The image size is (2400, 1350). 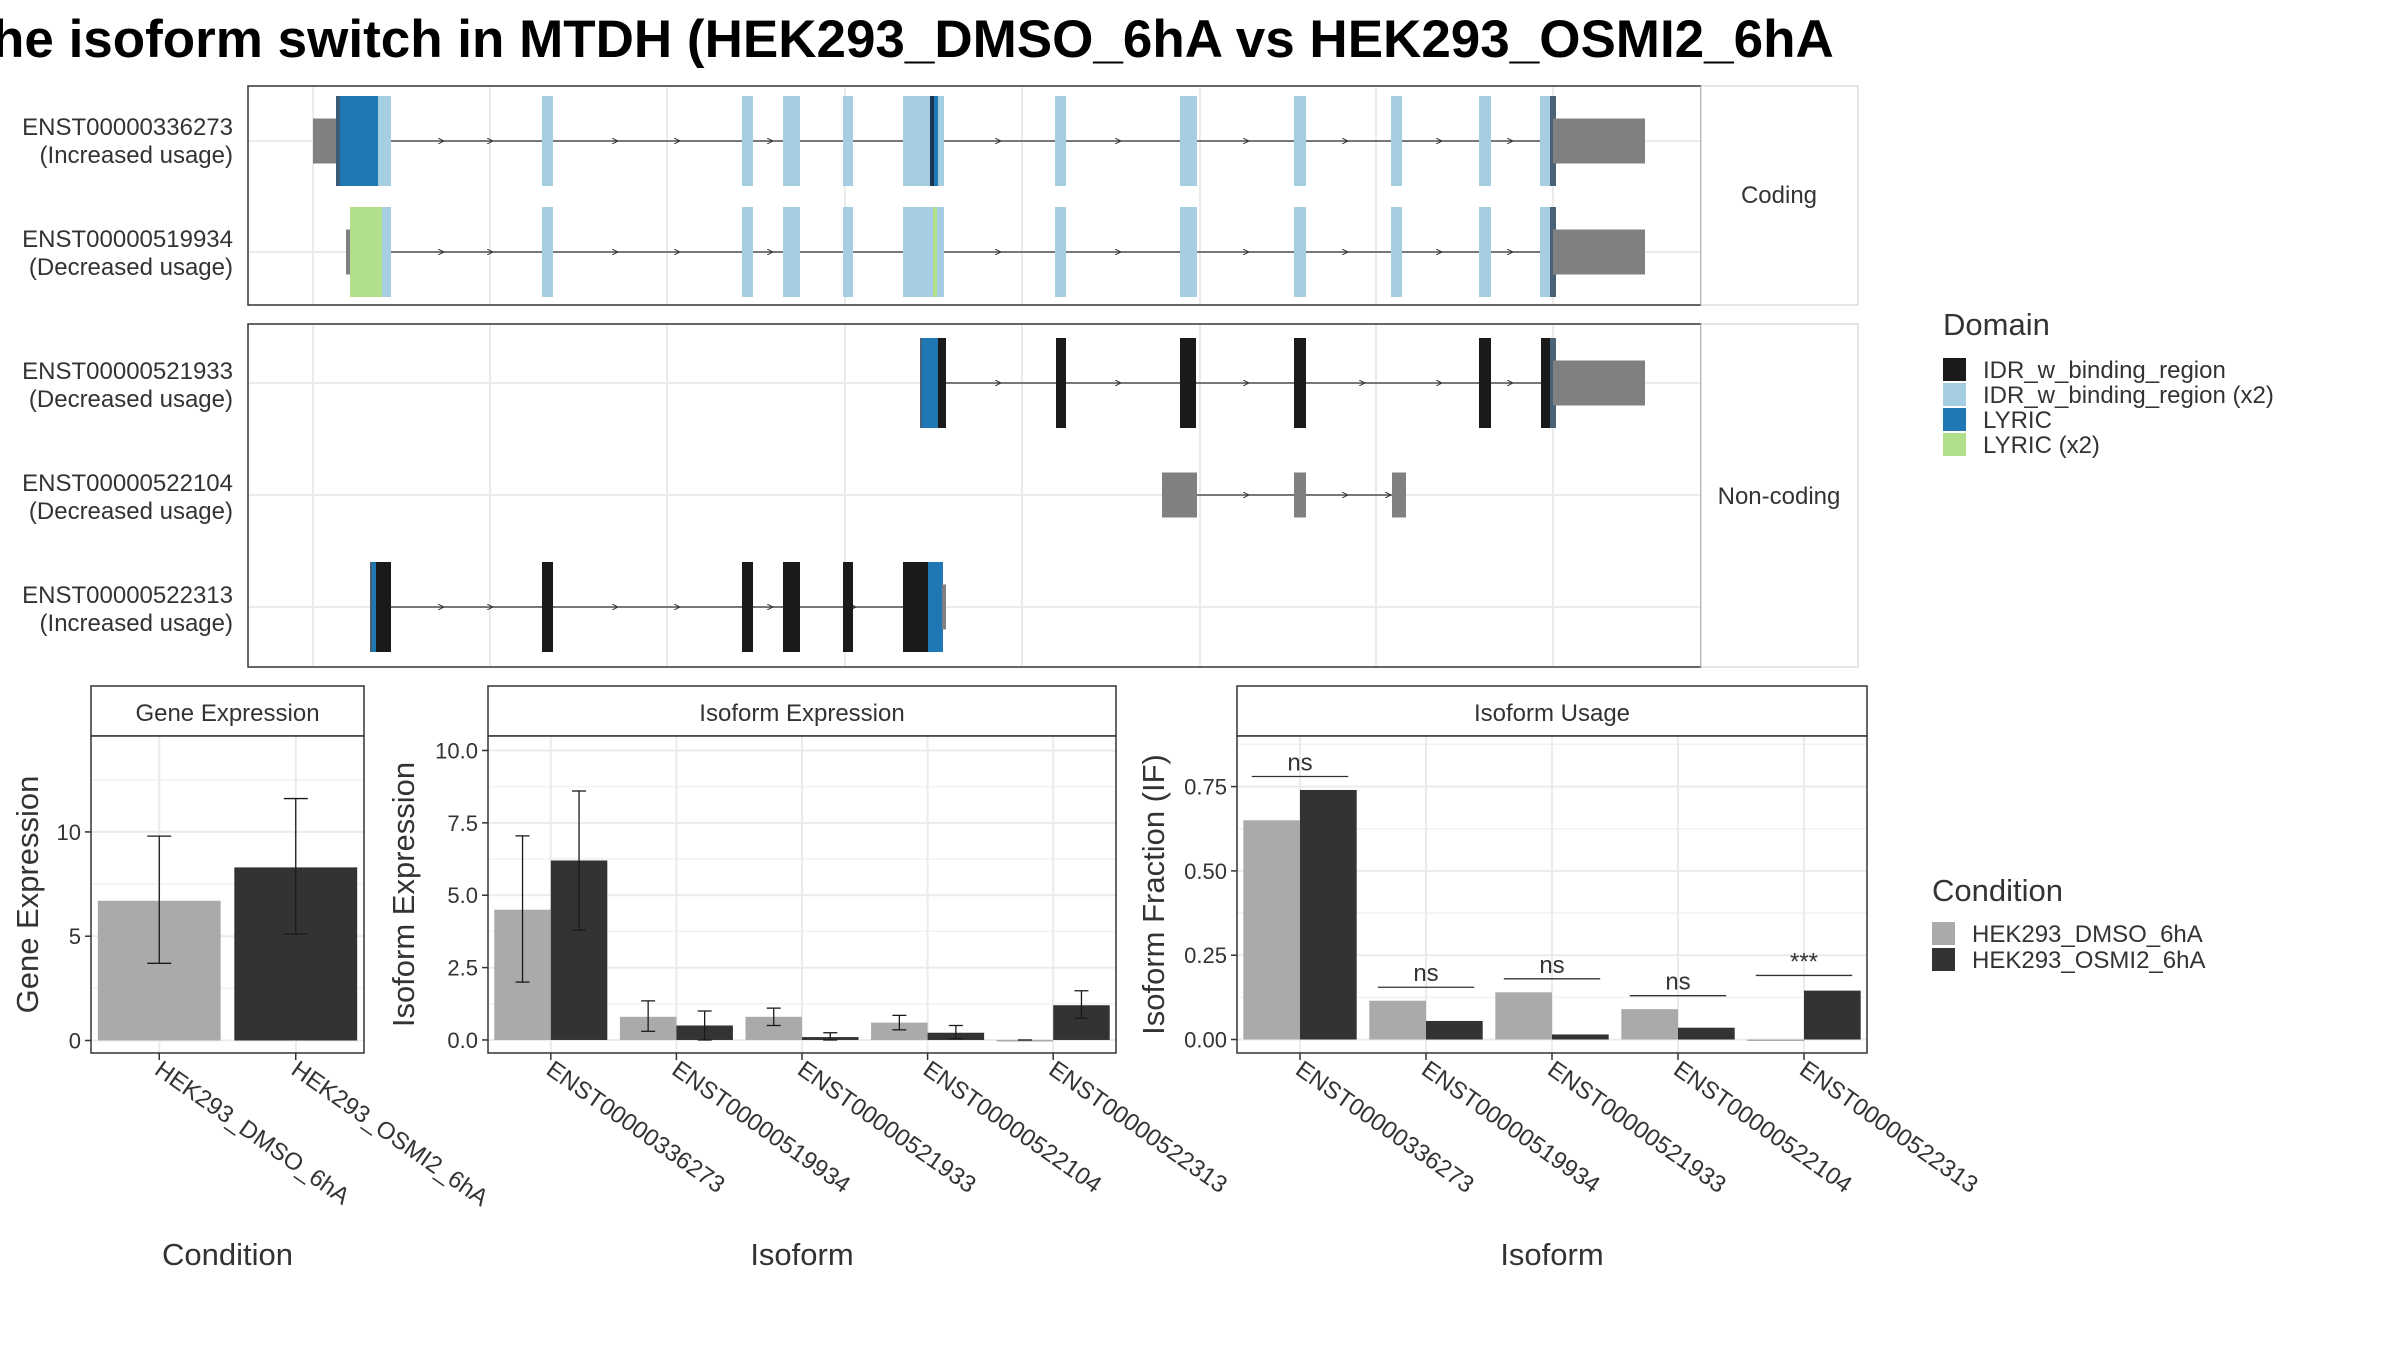 What do you see at coordinates (1205, 955) in the screenshot?
I see `y-tick-label: 0.25` at bounding box center [1205, 955].